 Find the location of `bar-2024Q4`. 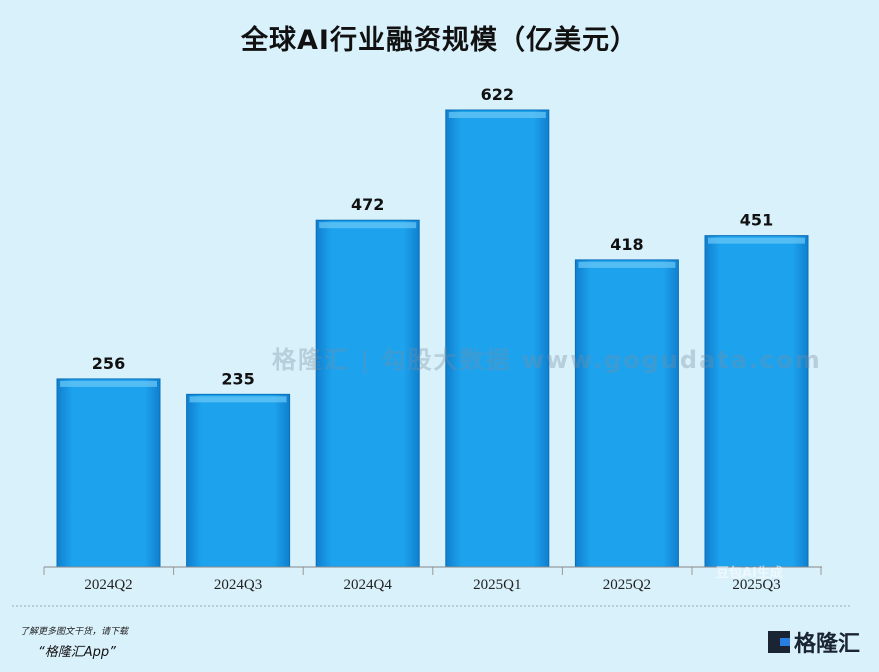

bar-2024Q4 is located at coordinates (367, 393).